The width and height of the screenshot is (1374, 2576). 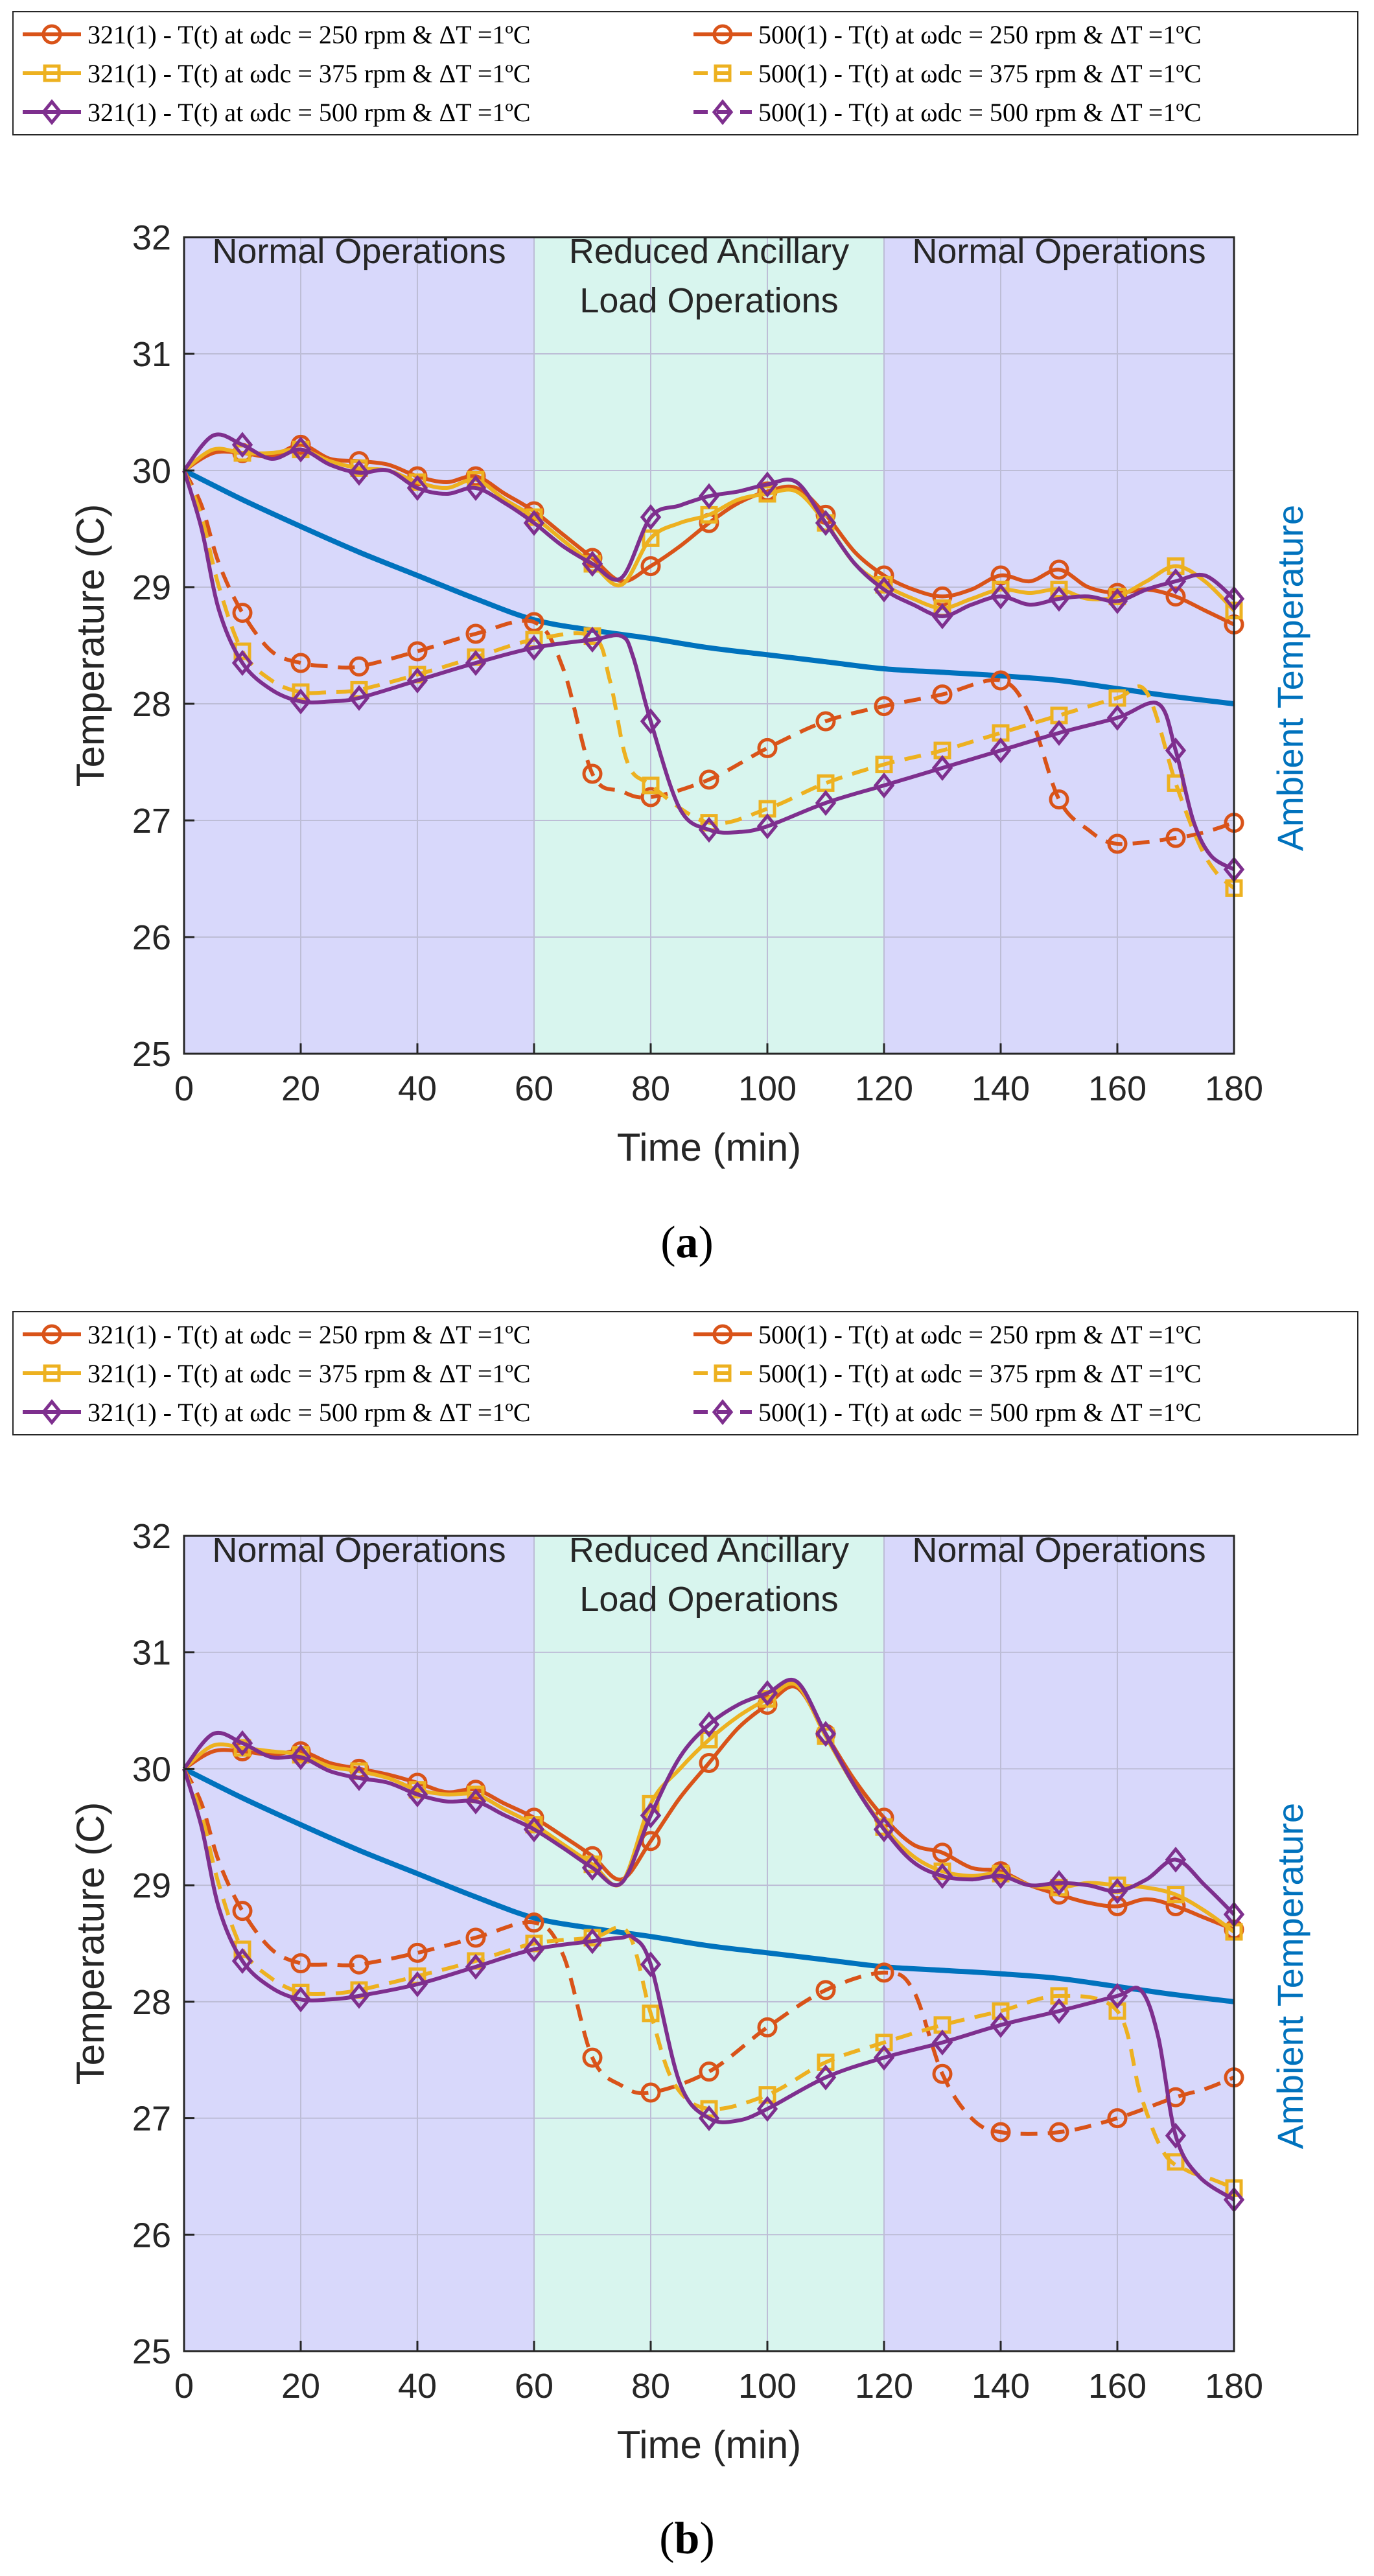 What do you see at coordinates (151, 587) in the screenshot?
I see `y-tick-label: 29` at bounding box center [151, 587].